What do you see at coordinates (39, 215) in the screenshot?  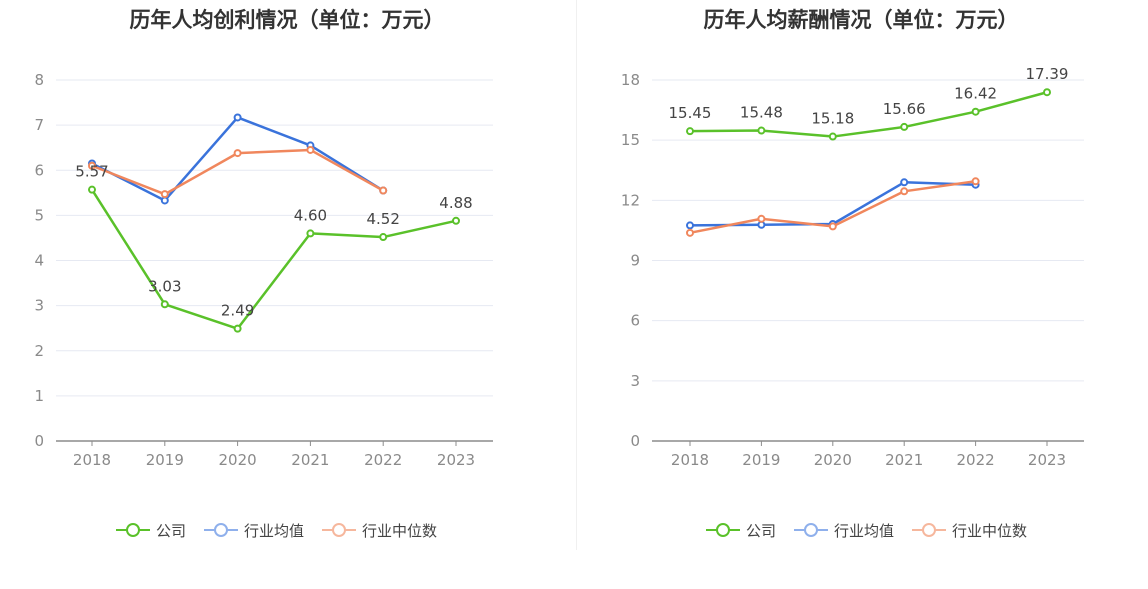 I see `y-tick-label: 5` at bounding box center [39, 215].